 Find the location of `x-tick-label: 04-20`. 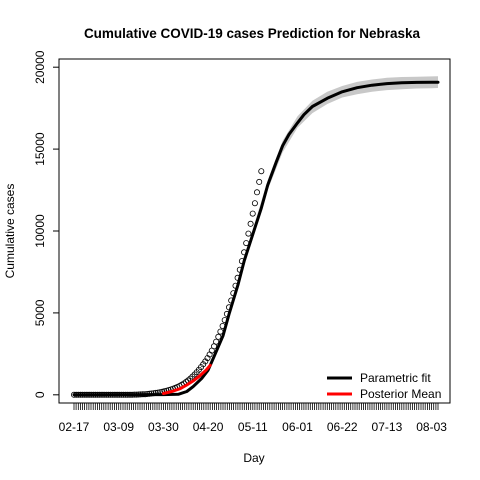

x-tick-label: 04-20 is located at coordinates (208, 427).